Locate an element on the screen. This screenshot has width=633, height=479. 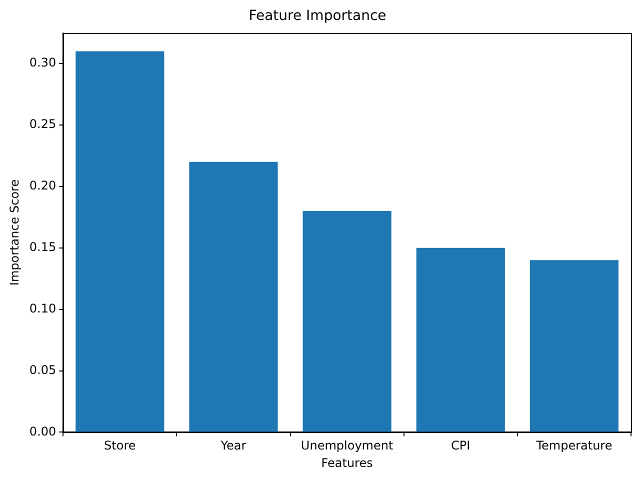
y-tick-label: 0.15 is located at coordinates (42, 247).